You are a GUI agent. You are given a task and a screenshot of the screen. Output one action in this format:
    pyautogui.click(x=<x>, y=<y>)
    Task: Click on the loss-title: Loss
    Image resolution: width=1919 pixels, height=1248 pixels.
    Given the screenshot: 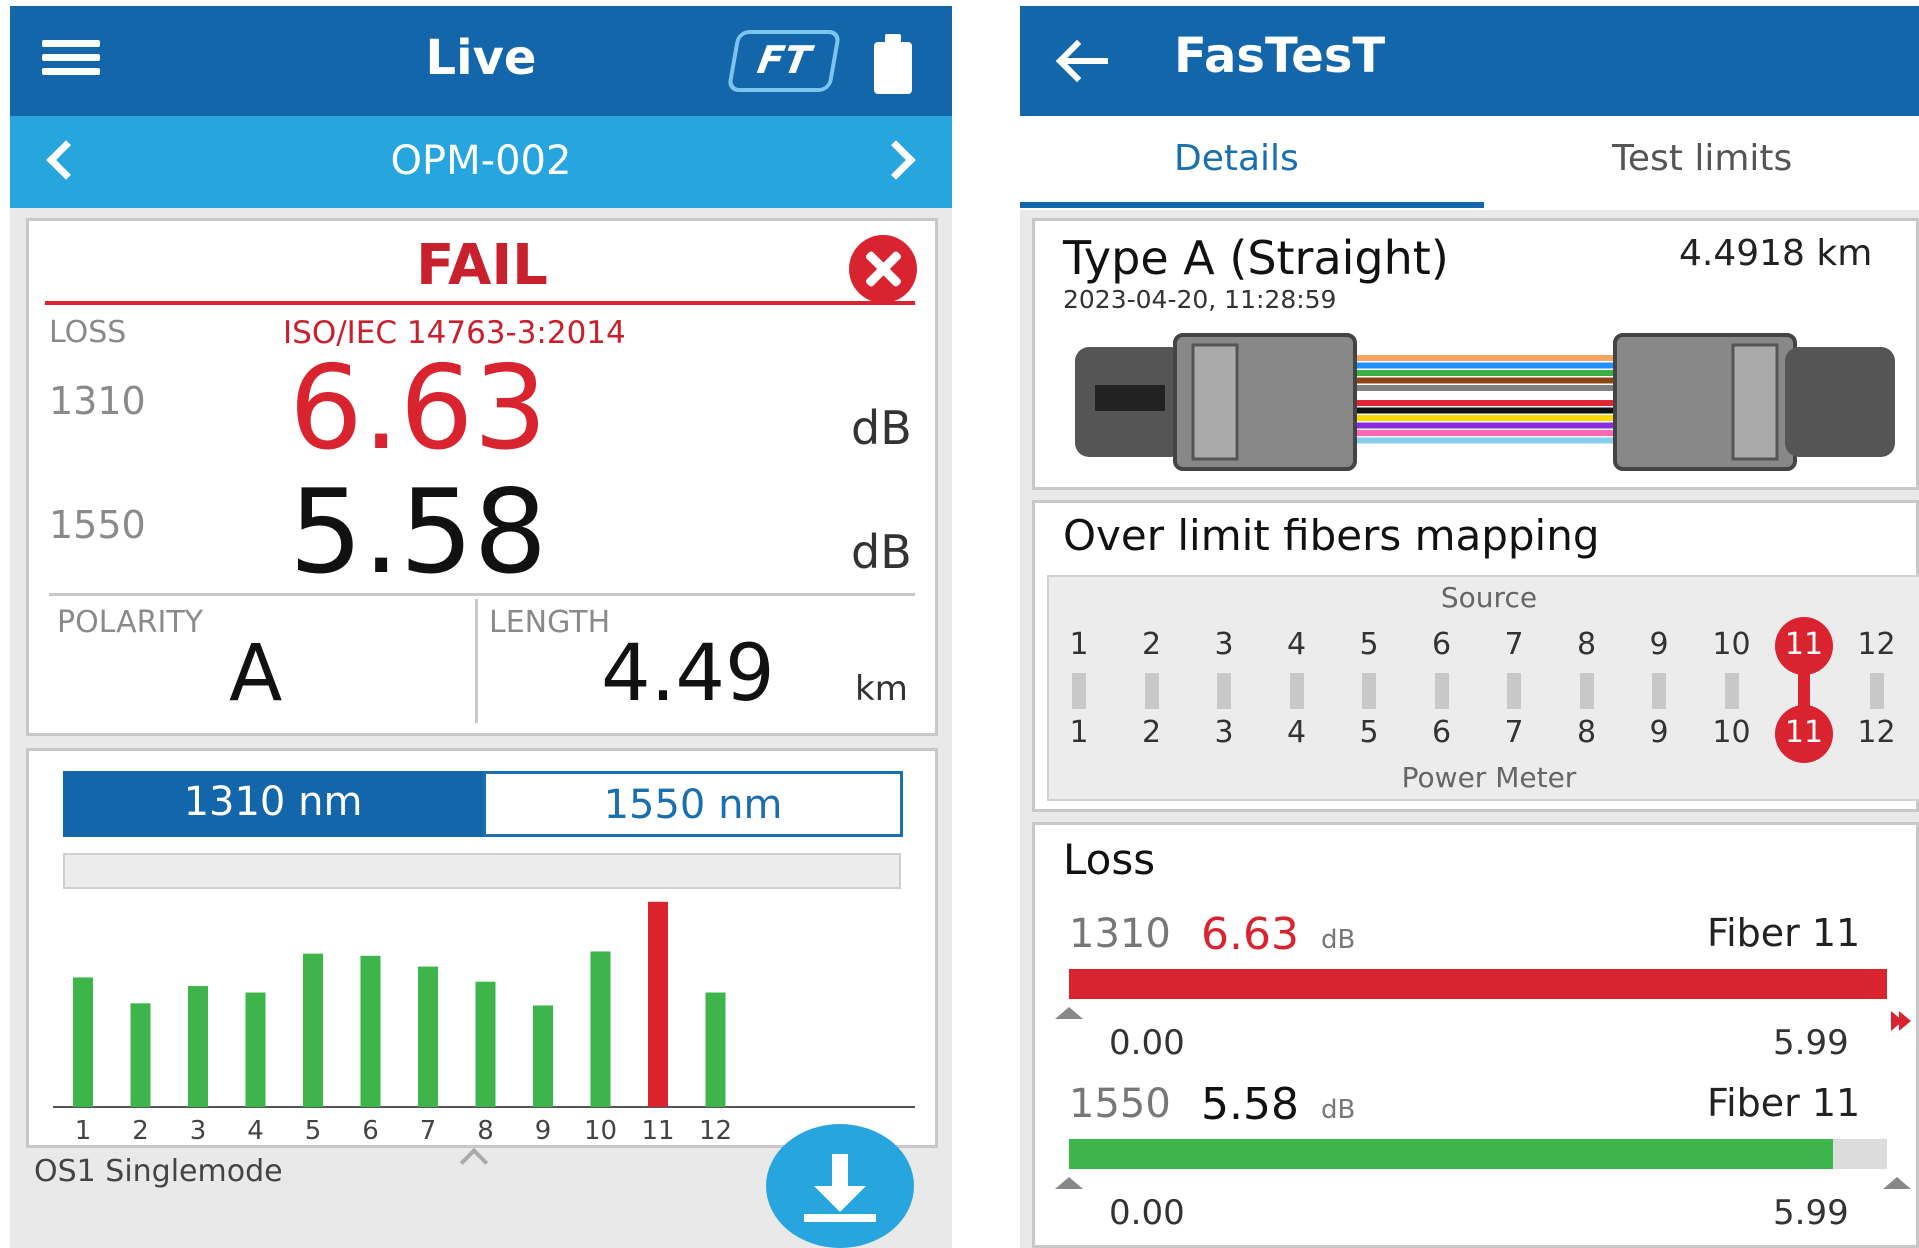 What is the action you would take?
    pyautogui.click(x=1109, y=859)
    